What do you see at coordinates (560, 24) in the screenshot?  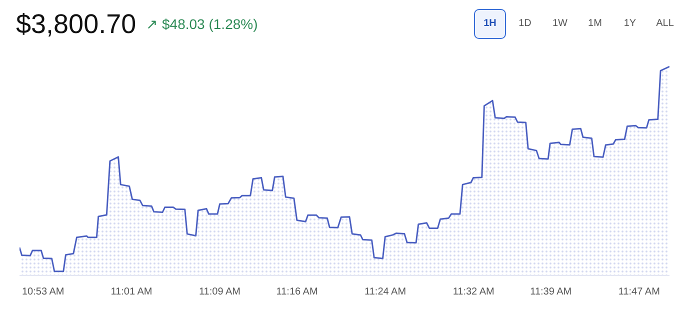 I see `text: 1W` at bounding box center [560, 24].